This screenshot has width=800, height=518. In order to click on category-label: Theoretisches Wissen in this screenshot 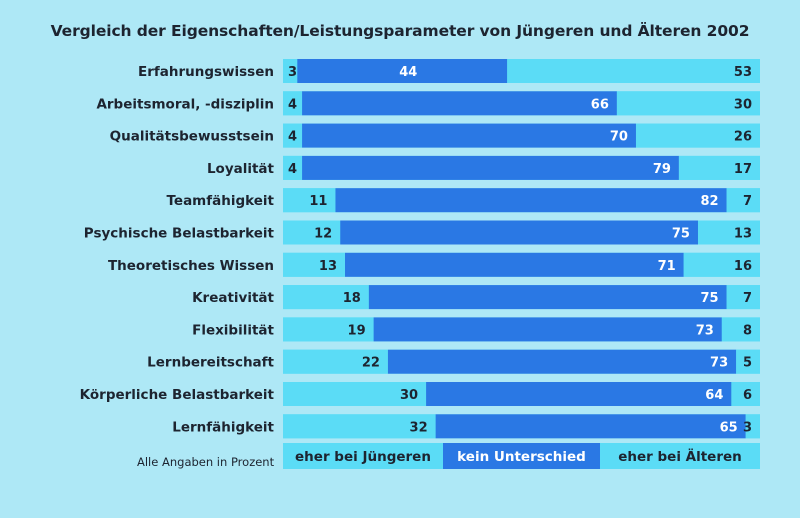, I will do `click(191, 266)`.